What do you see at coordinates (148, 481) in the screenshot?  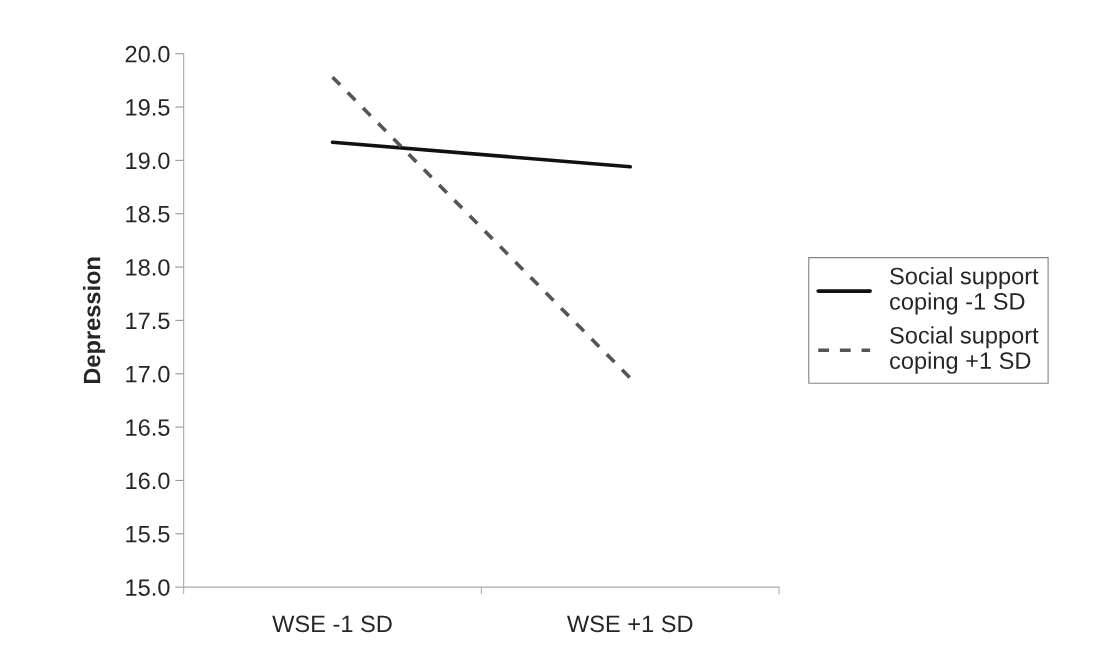 I see `y-tick-label: 16.0` at bounding box center [148, 481].